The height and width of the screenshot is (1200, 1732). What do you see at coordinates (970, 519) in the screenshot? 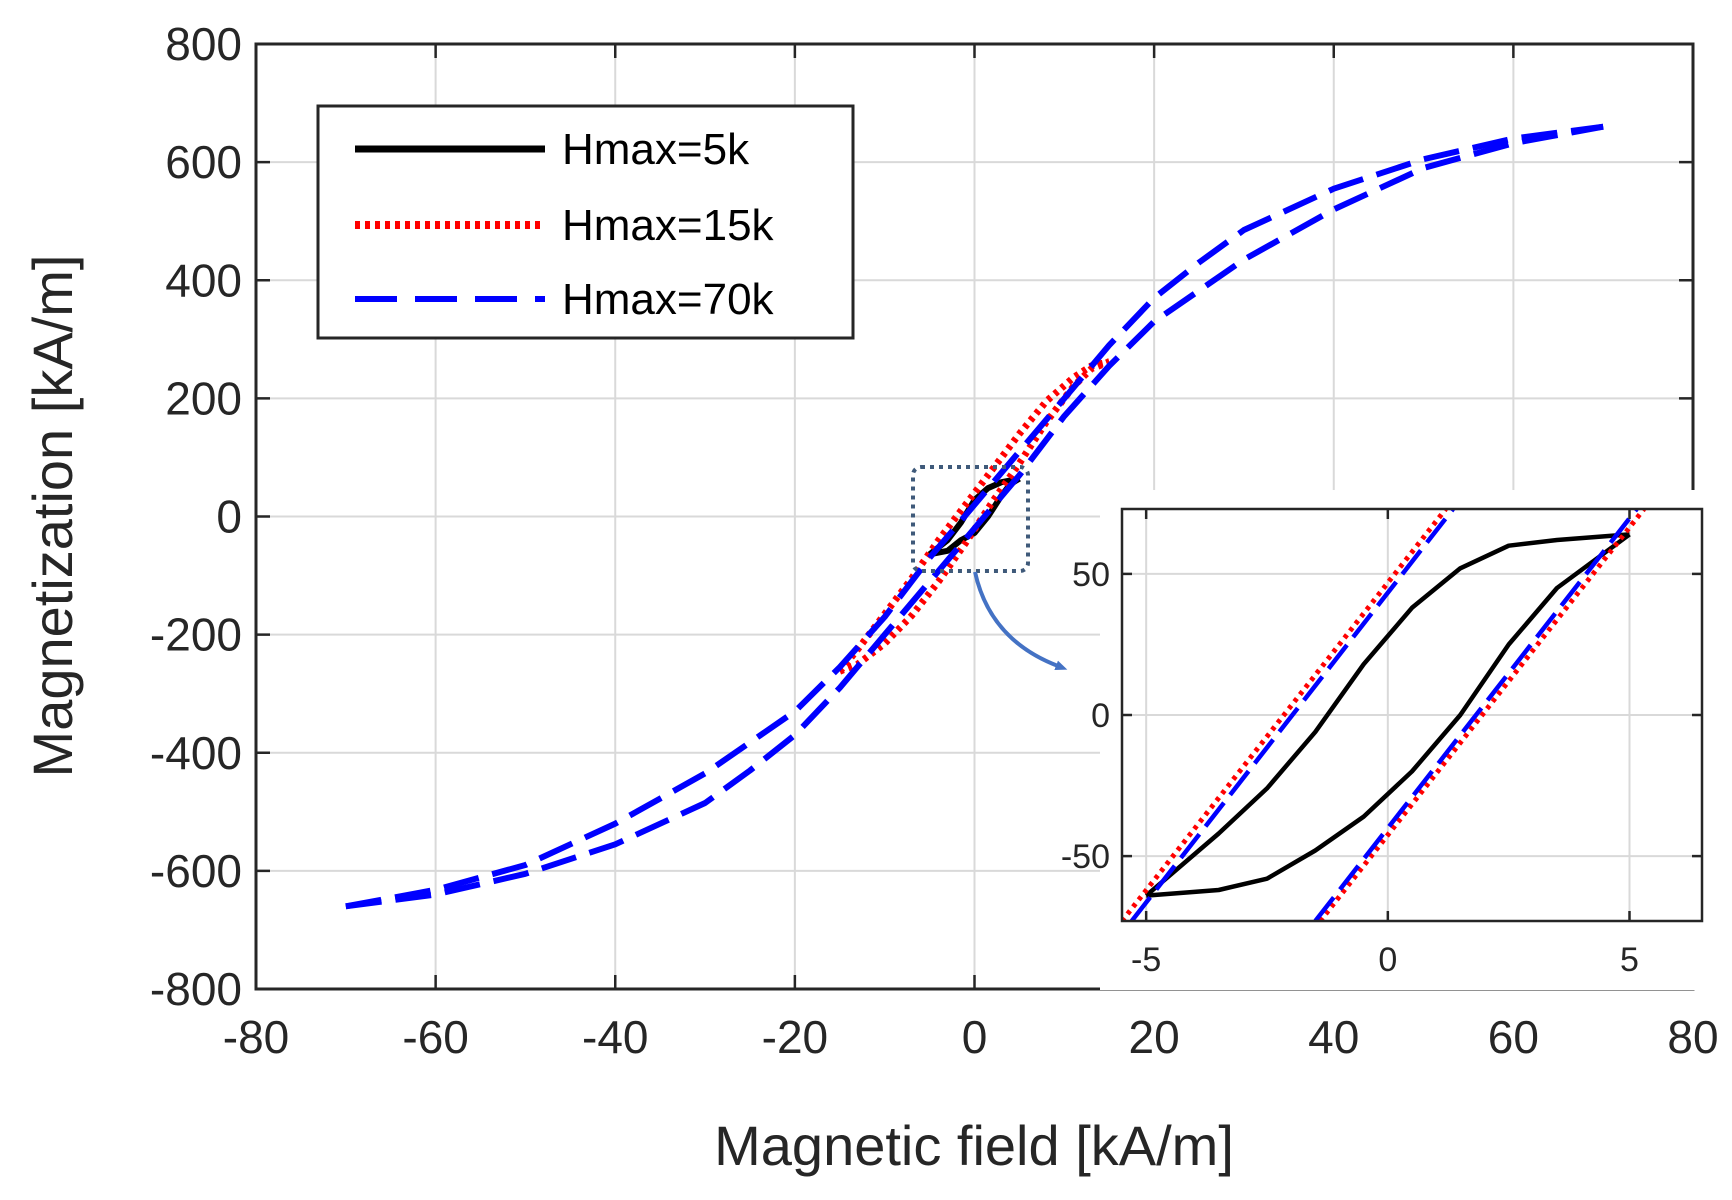
I see `zoom-region-box` at bounding box center [970, 519].